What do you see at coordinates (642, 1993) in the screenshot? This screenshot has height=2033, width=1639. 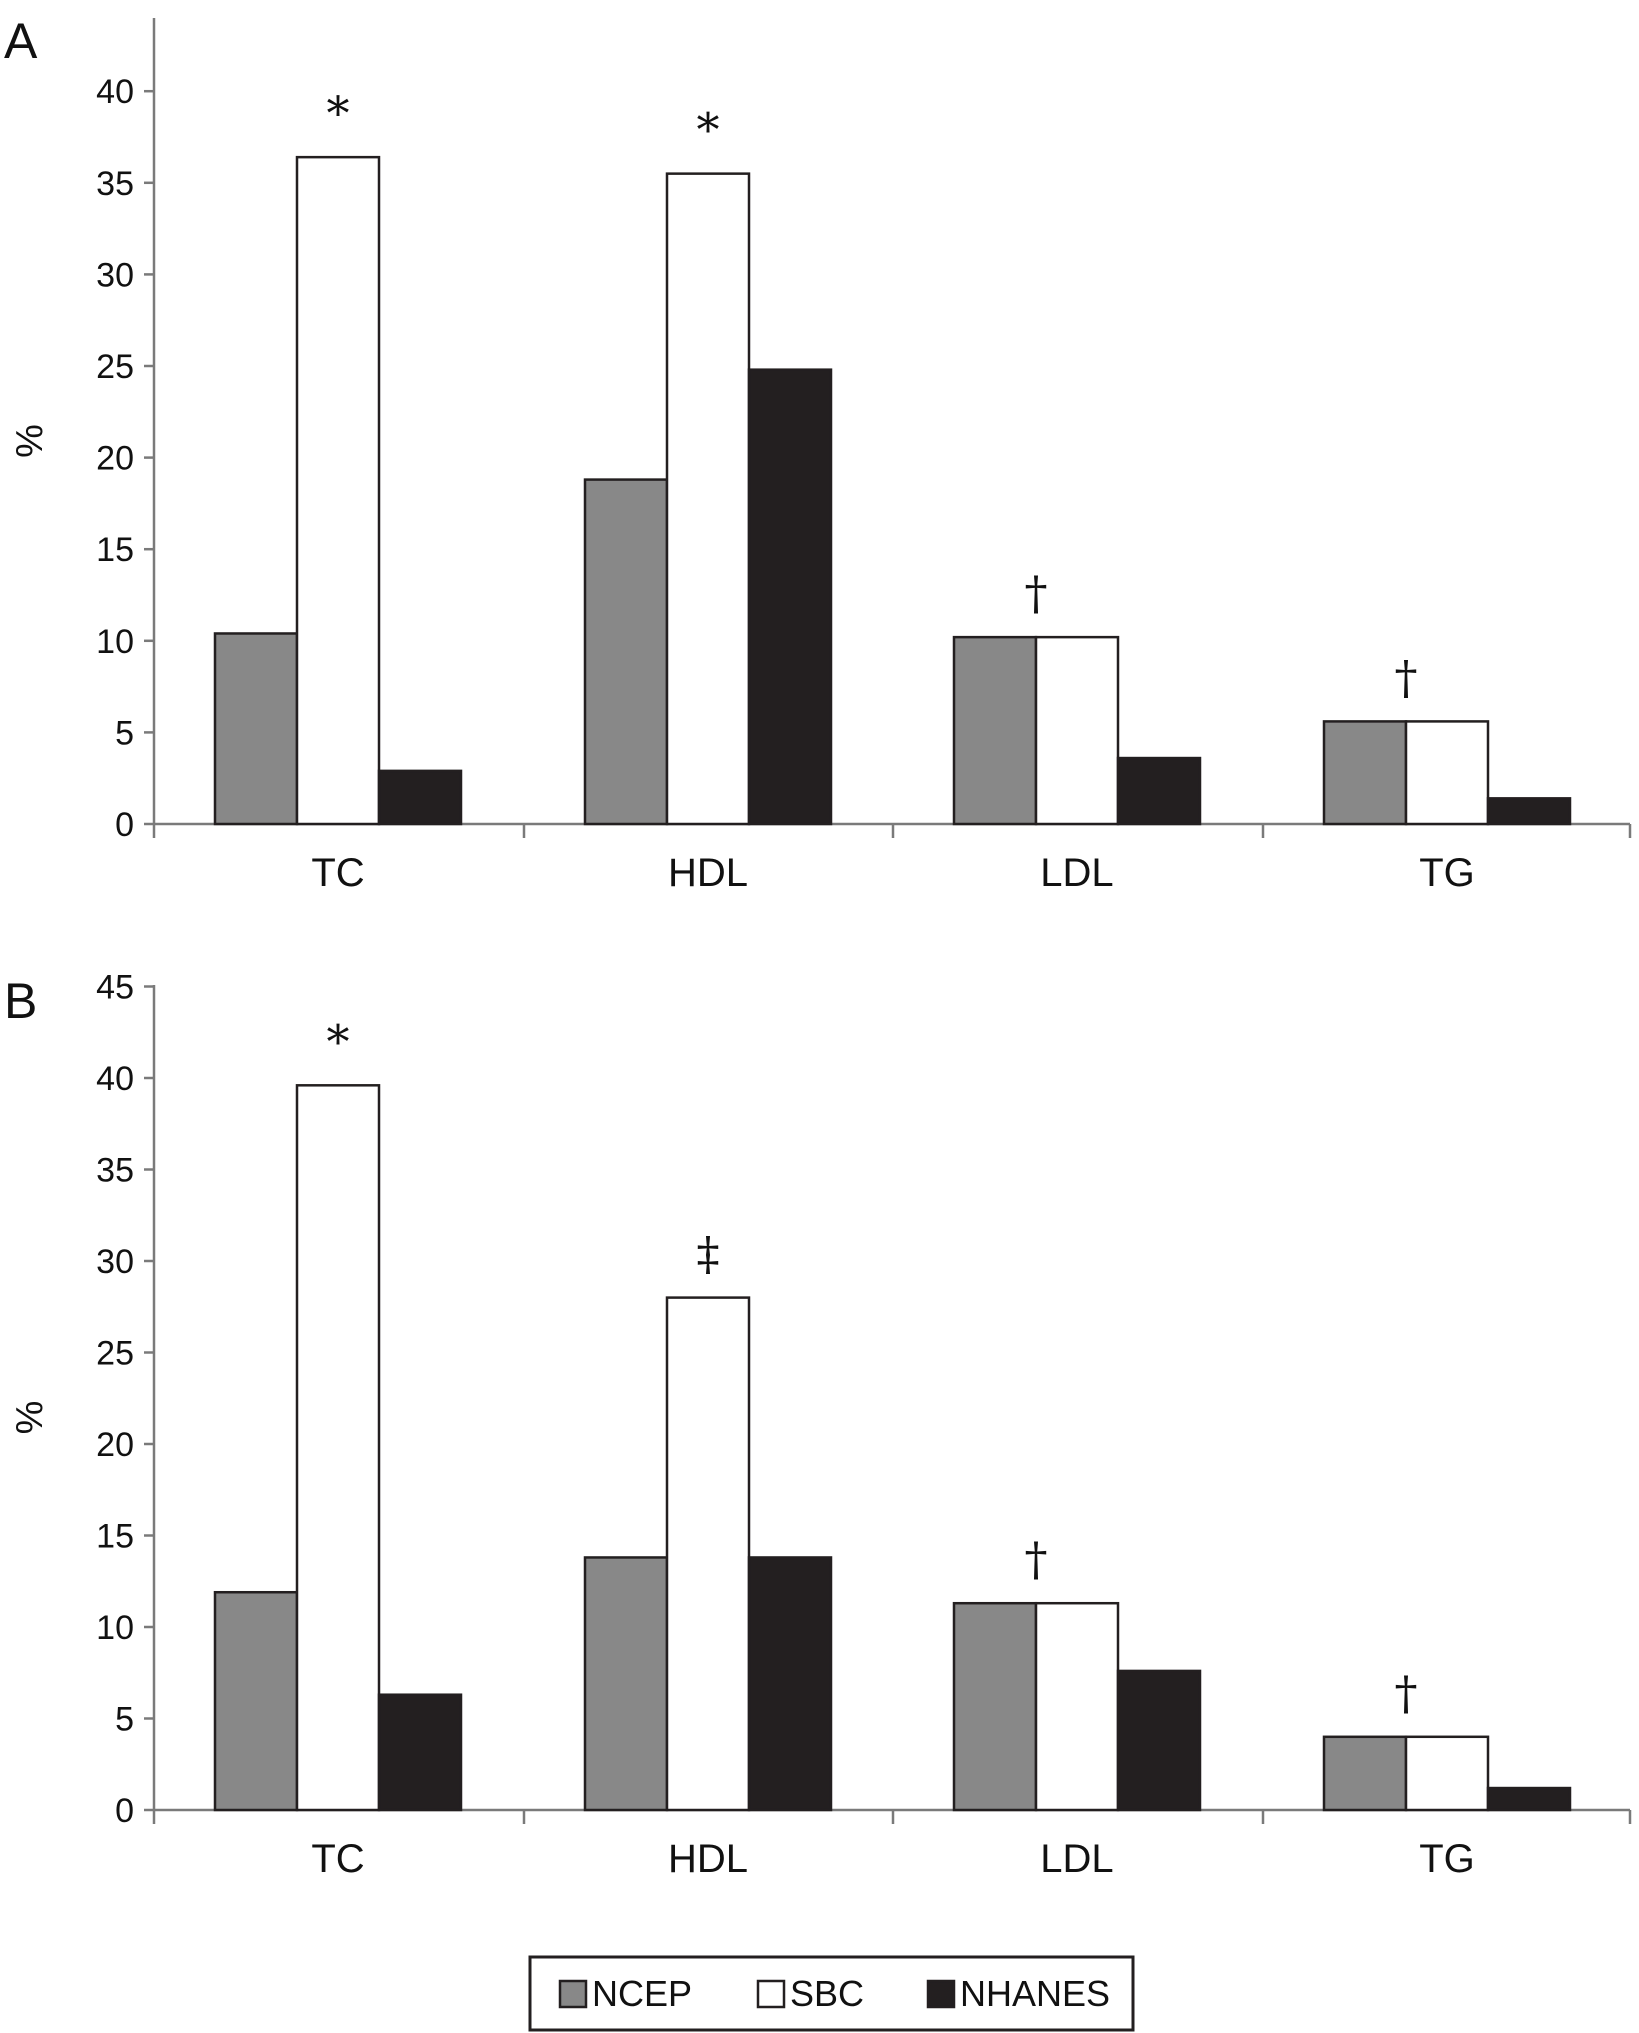 I see `legend-label-ncep: NCEP` at bounding box center [642, 1993].